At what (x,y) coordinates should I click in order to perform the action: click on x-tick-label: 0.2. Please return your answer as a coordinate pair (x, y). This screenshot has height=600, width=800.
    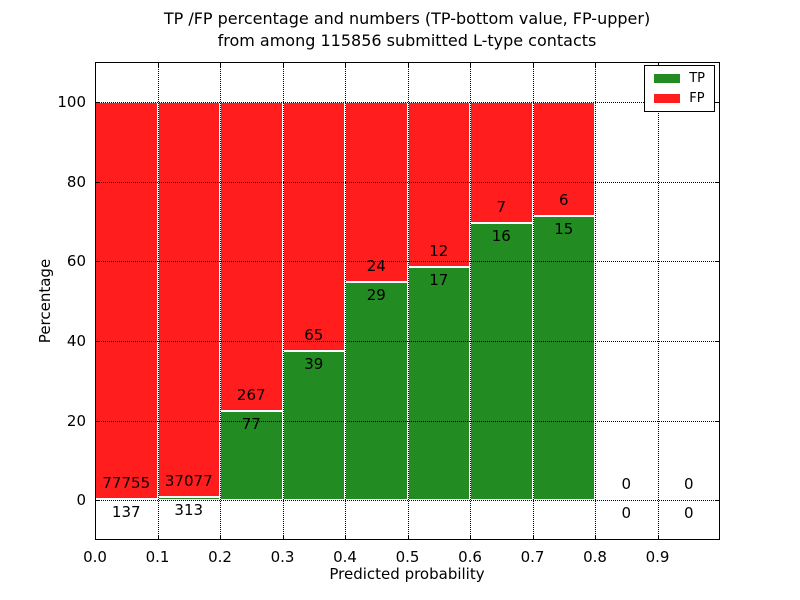
    Looking at the image, I should click on (220, 557).